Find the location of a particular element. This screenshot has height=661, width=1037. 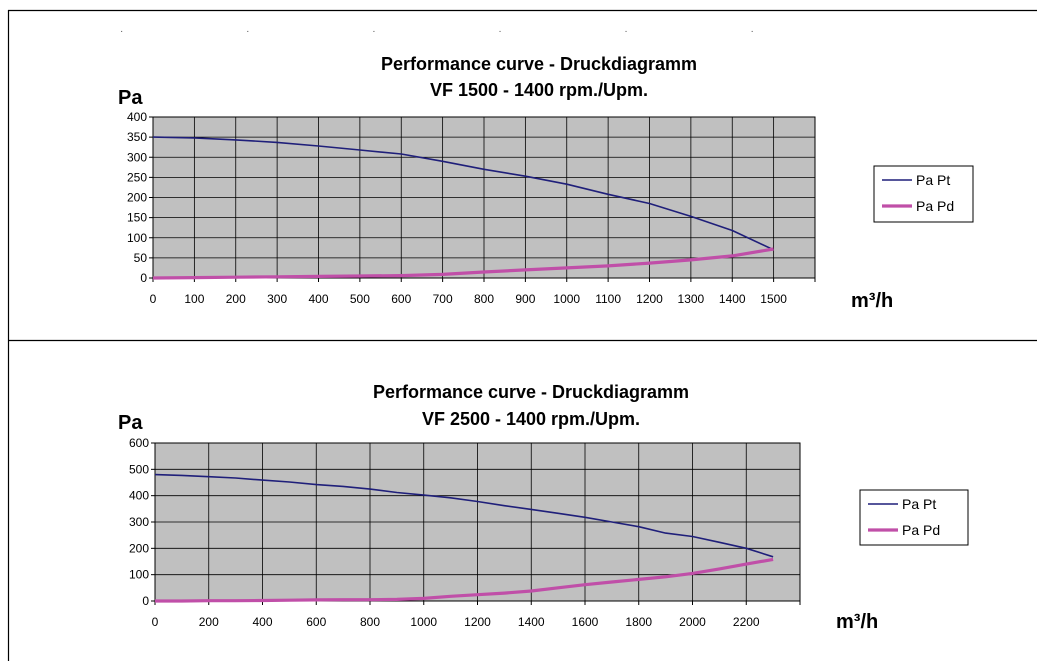

x-tick-label: 1500 is located at coordinates (773, 299).